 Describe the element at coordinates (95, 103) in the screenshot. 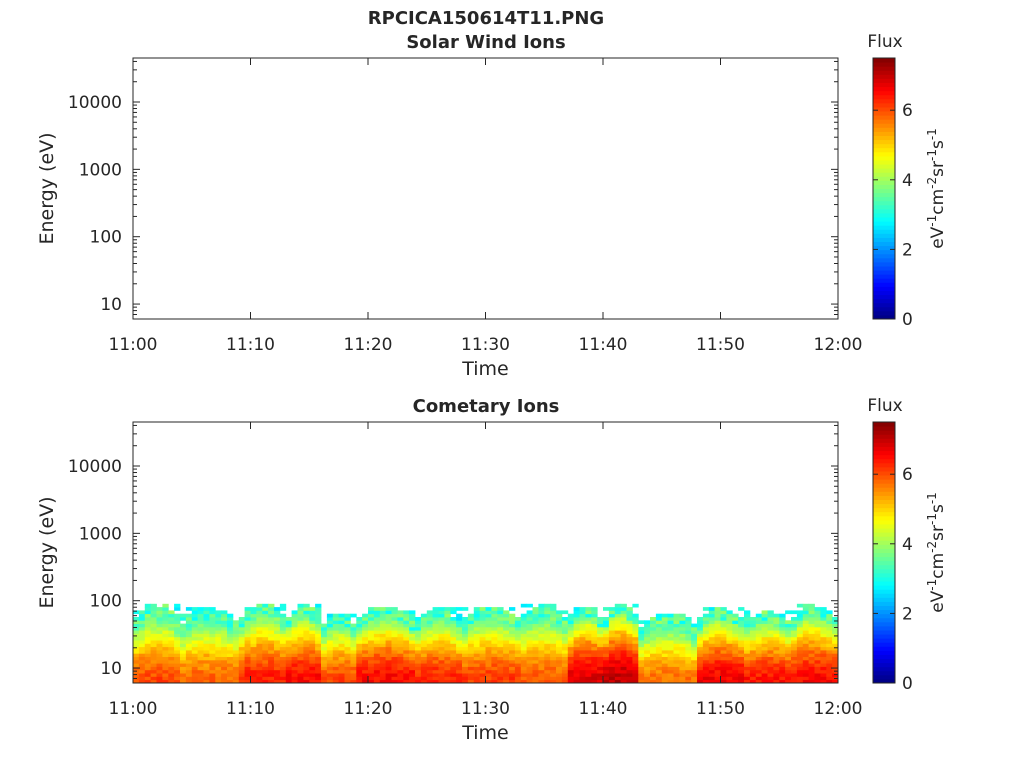

I see `y-tick-label: 10000` at that location.